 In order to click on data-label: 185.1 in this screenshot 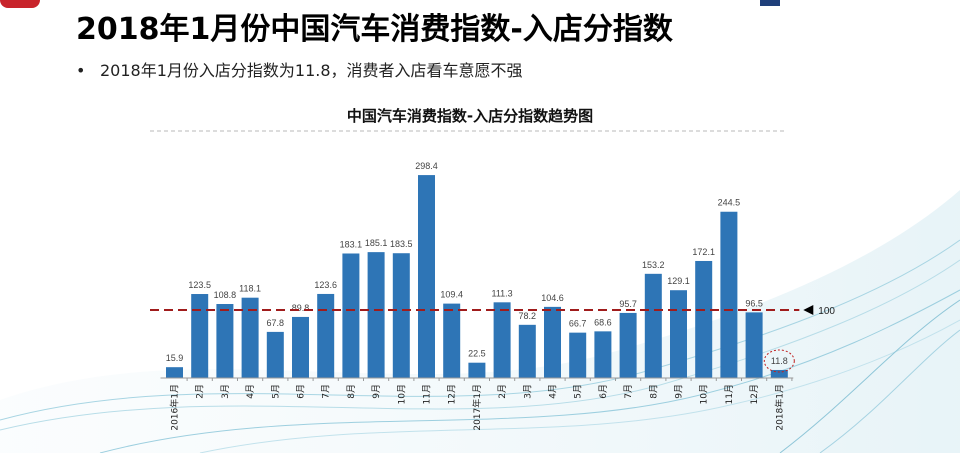, I will do `click(376, 243)`.